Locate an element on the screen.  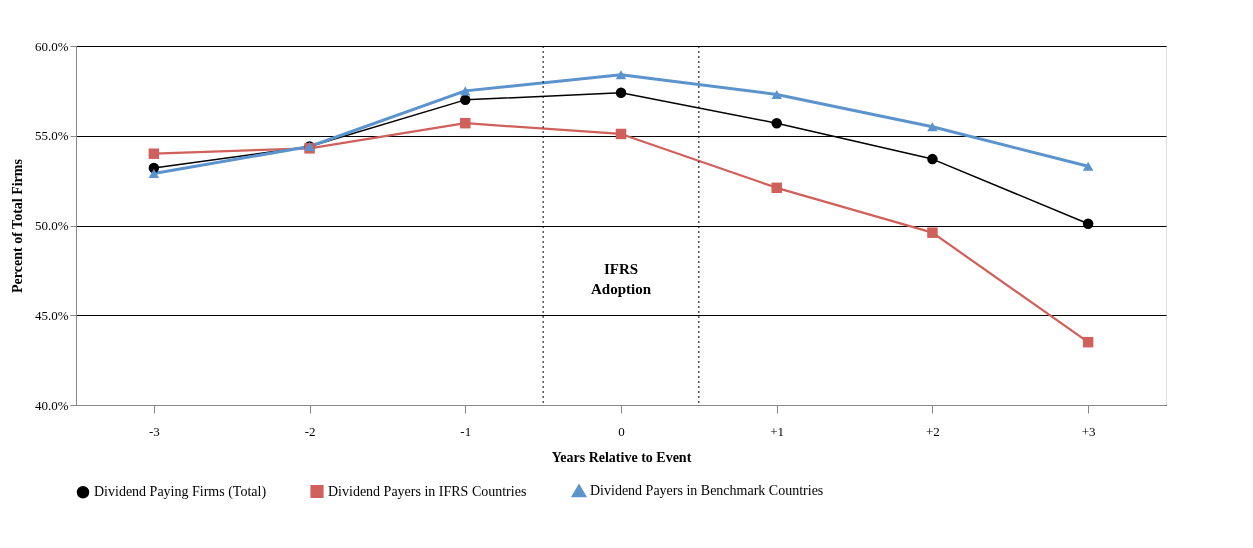
x-axis-title: Years Relative to Event is located at coordinates (621, 457).